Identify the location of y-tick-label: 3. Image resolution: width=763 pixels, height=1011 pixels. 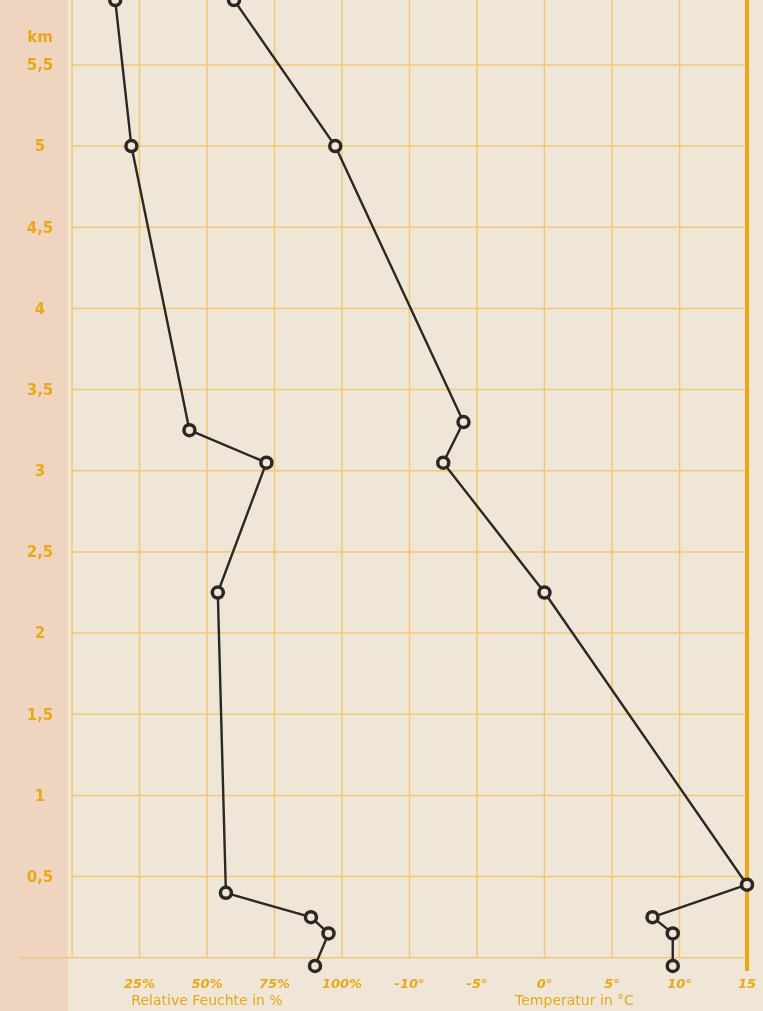
(40, 471).